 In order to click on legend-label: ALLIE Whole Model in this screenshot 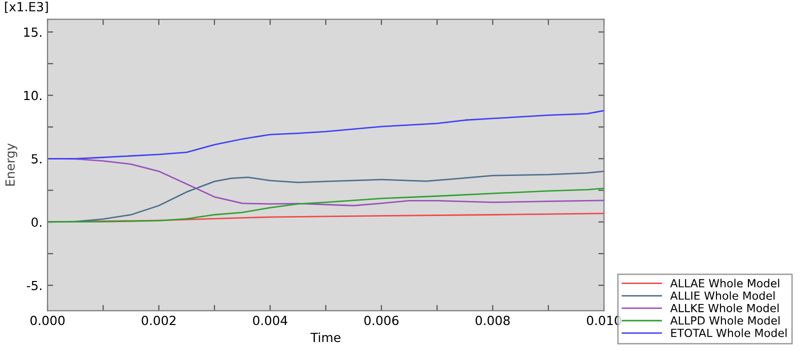, I will do `click(722, 295)`.